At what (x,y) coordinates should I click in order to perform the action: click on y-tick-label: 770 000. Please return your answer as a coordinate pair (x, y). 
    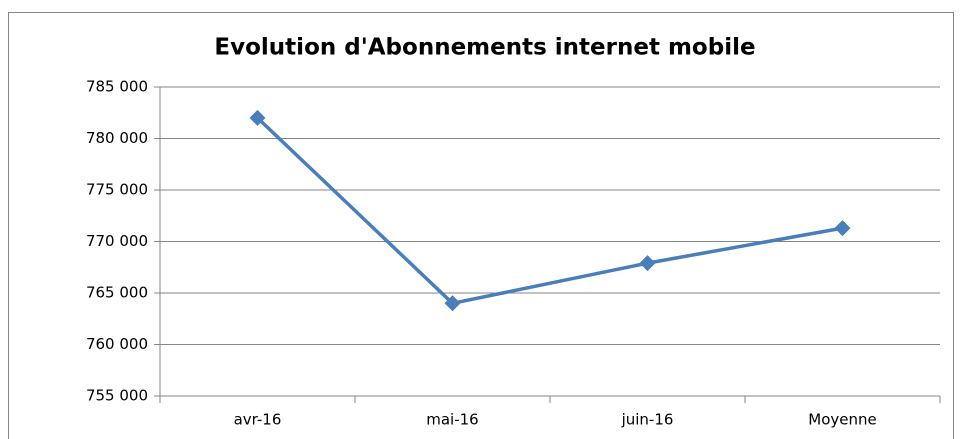
    Looking at the image, I should click on (117, 241).